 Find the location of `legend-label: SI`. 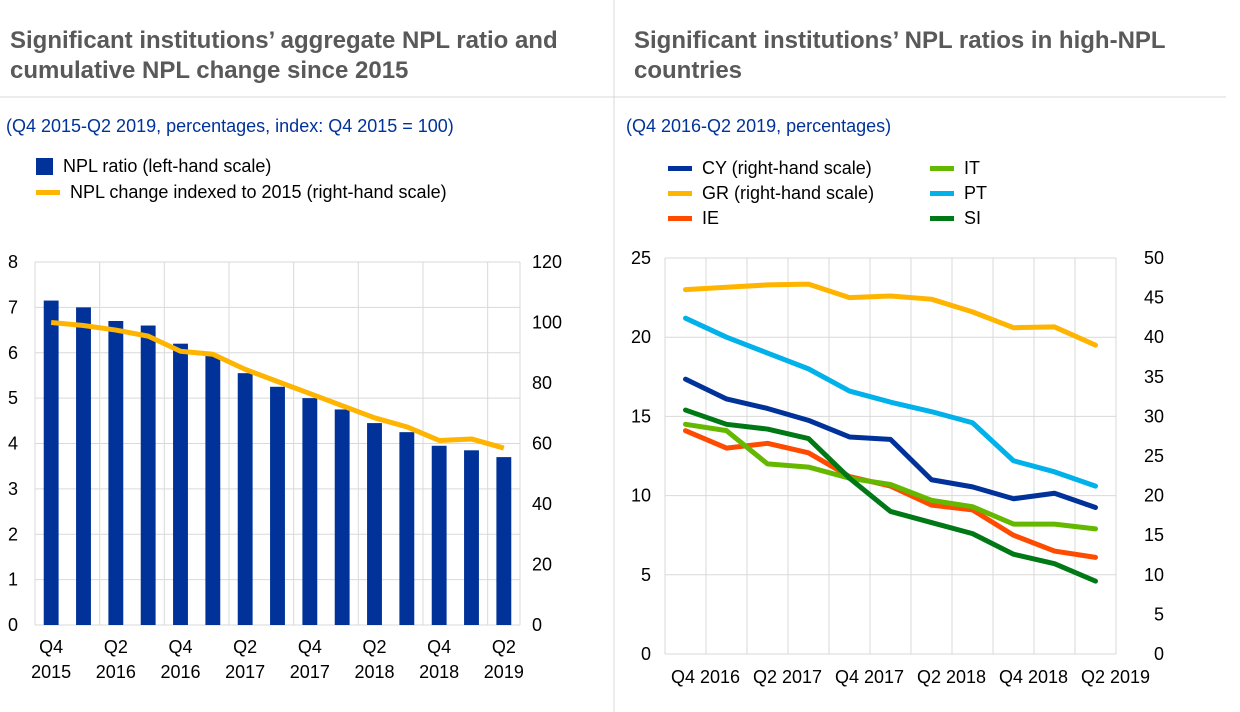

legend-label: SI is located at coordinates (973, 218).